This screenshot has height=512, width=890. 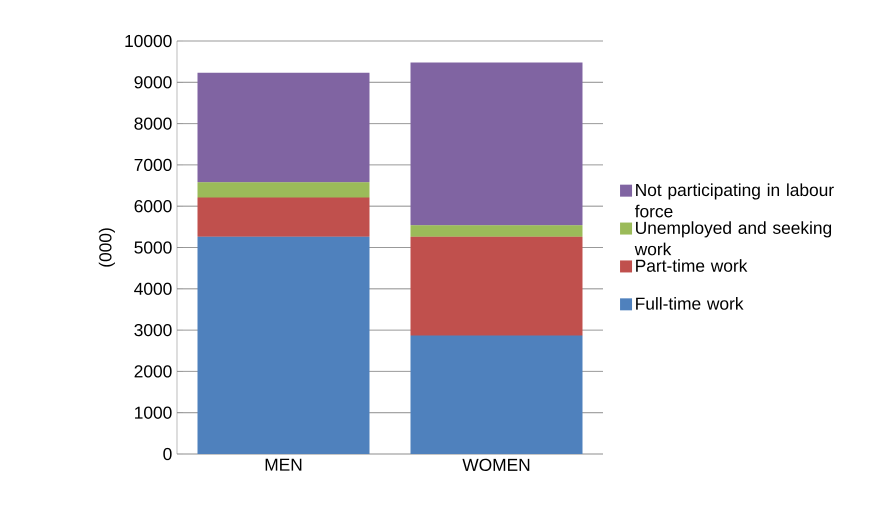 I want to click on y-tick-label: 3000, so click(x=153, y=330).